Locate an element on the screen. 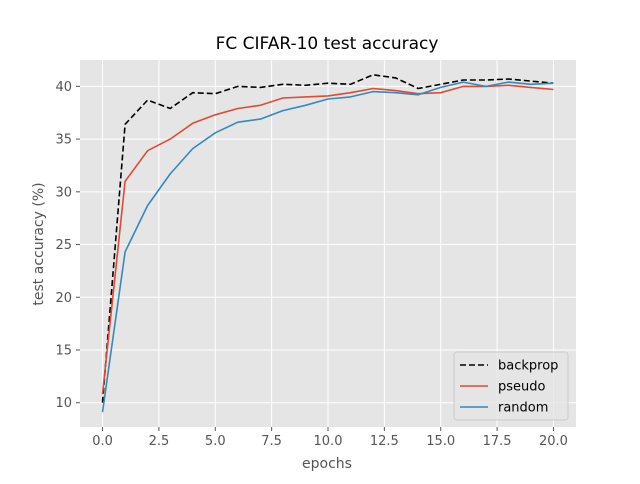  x-tick-label: 20.0 is located at coordinates (553, 441).